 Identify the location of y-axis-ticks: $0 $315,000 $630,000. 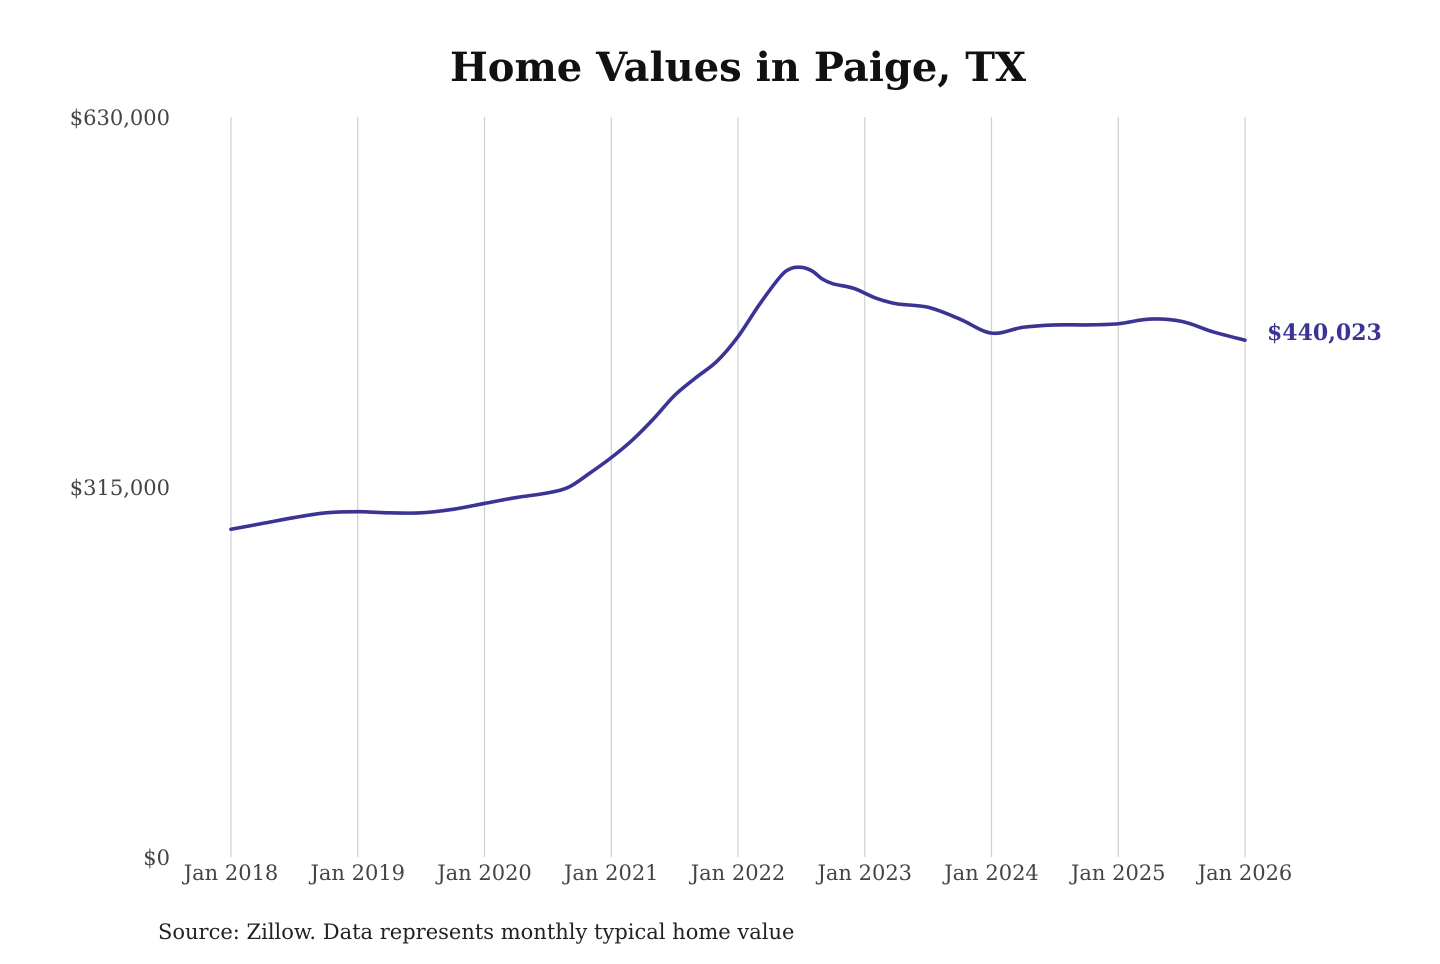
(120, 488).